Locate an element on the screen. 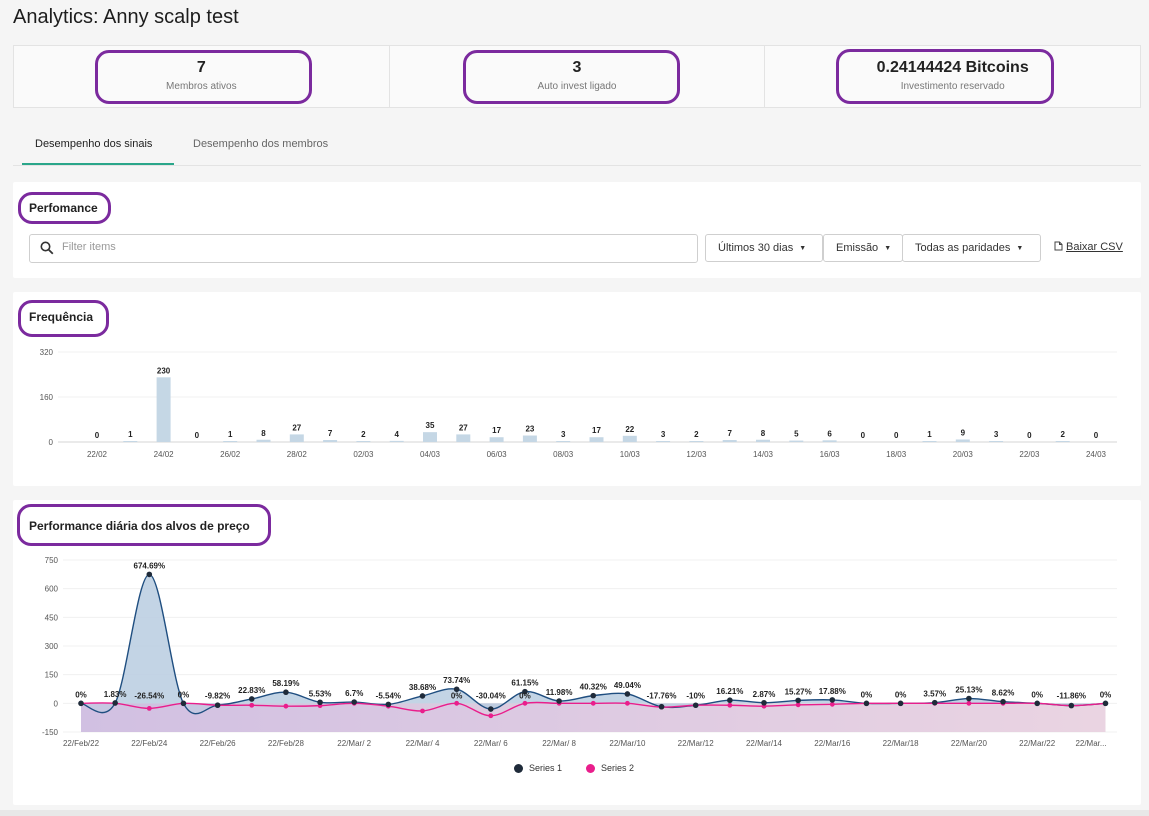 This screenshot has width=1149, height=816. series-2-area is located at coordinates (593, 717).